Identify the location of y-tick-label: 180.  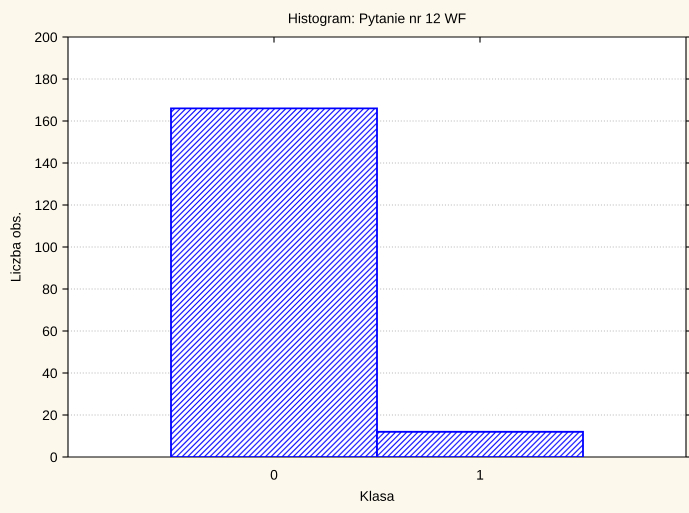
(46, 79).